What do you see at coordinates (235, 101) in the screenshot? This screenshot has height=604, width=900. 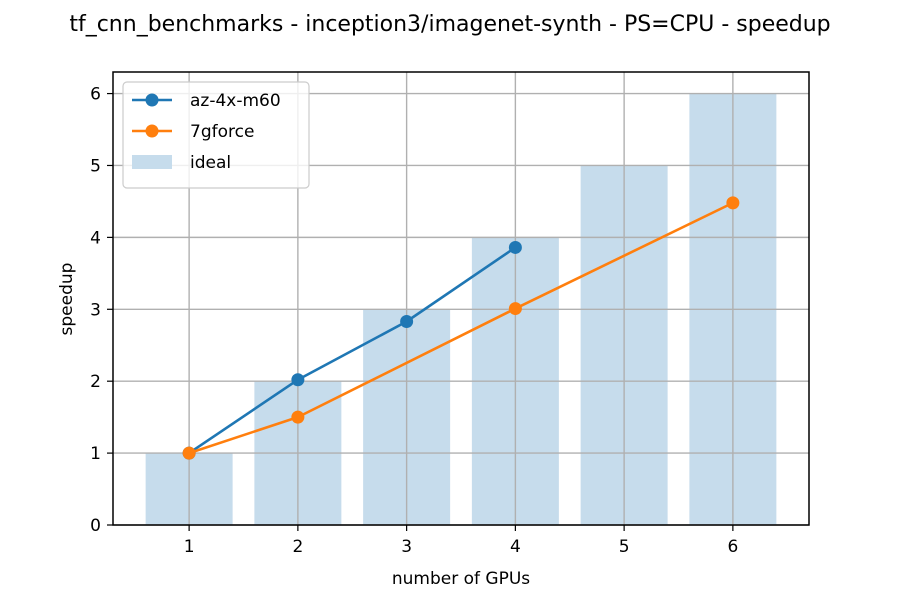 I see `legend-label-az-4x-m60: az-4x-m60` at bounding box center [235, 101].